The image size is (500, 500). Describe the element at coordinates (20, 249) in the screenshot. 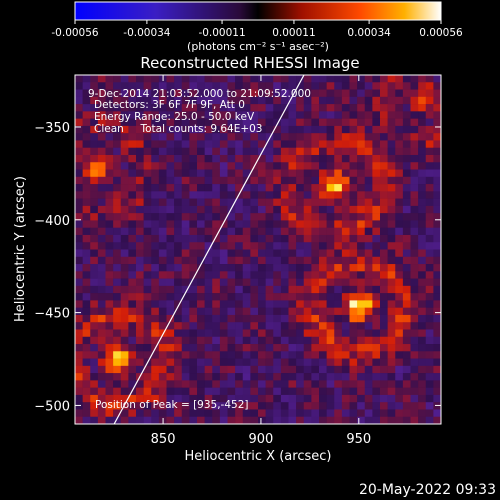

I see `y-axis-label: Heliocentric Y (arcsec)` at that location.